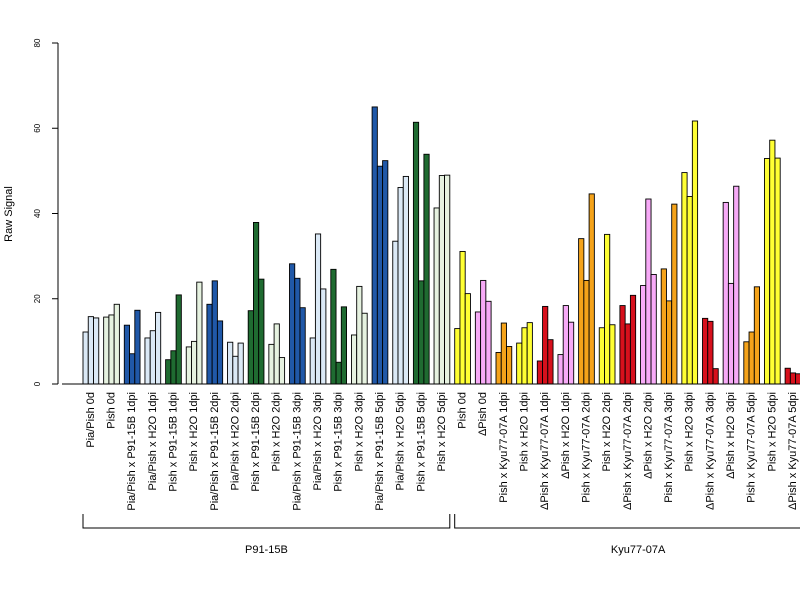  What do you see at coordinates (380, 451) in the screenshot?
I see `x-tick-label: Pia/Pish x P91-15B 5dpi` at bounding box center [380, 451].